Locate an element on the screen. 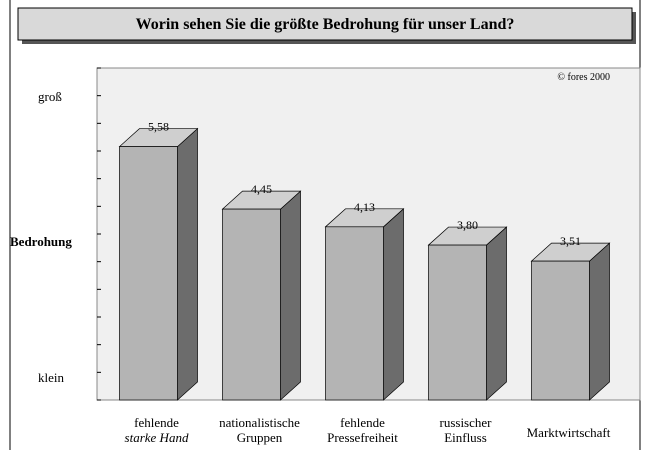 This screenshot has width=650, height=455. x-tick-label: Gruppen is located at coordinates (260, 437).